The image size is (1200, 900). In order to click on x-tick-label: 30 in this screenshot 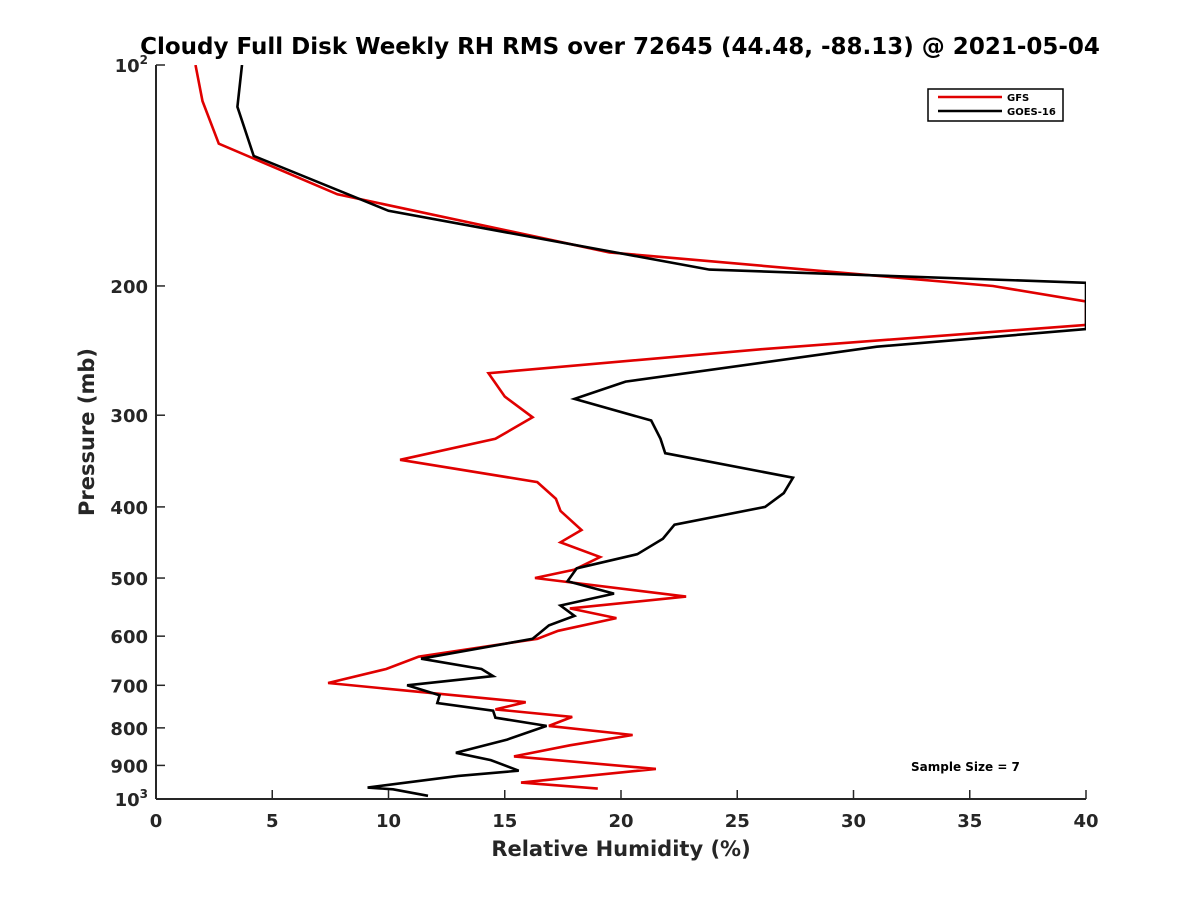, I will do `click(853, 821)`.